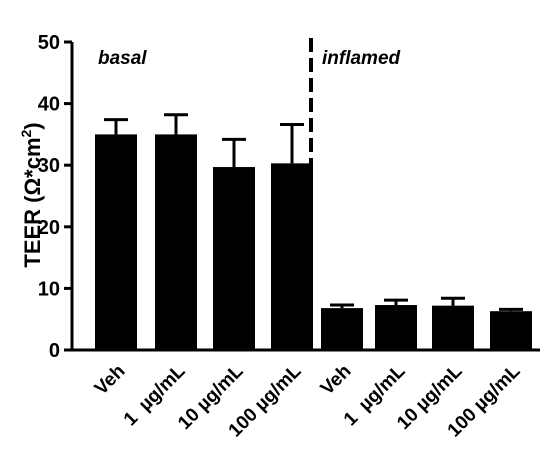 The height and width of the screenshot is (473, 550). Describe the element at coordinates (249, 58) in the screenshot. I see `group-labels: basal inflamed` at that location.